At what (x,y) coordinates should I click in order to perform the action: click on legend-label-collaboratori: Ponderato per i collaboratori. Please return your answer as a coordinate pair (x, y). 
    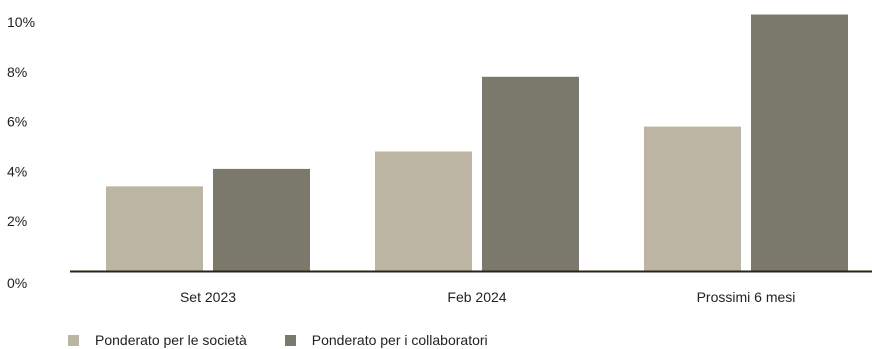
    Looking at the image, I should click on (399, 340).